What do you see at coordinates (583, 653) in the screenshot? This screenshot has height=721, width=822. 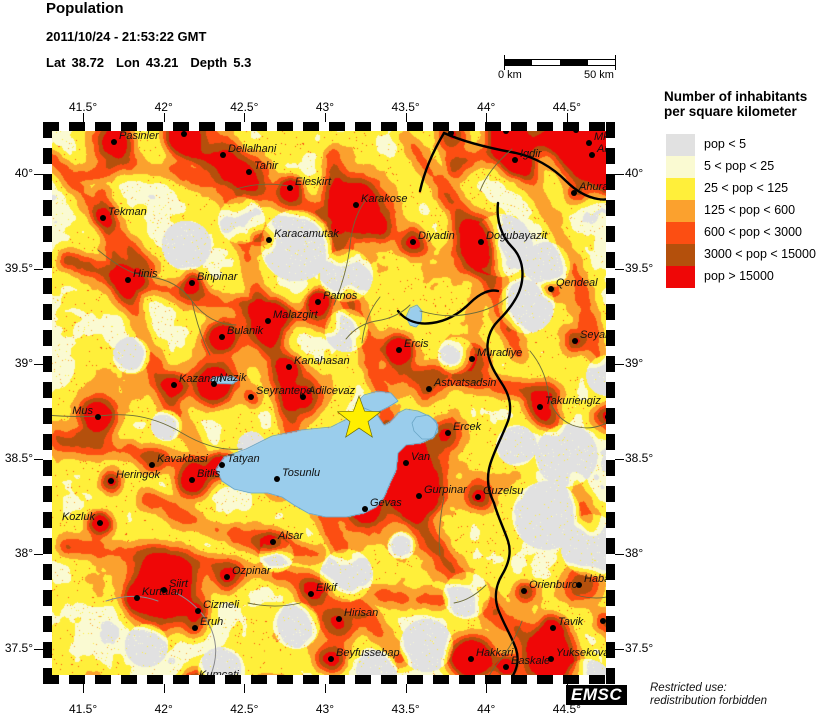 I see `city-label: Yuksekova` at bounding box center [583, 653].